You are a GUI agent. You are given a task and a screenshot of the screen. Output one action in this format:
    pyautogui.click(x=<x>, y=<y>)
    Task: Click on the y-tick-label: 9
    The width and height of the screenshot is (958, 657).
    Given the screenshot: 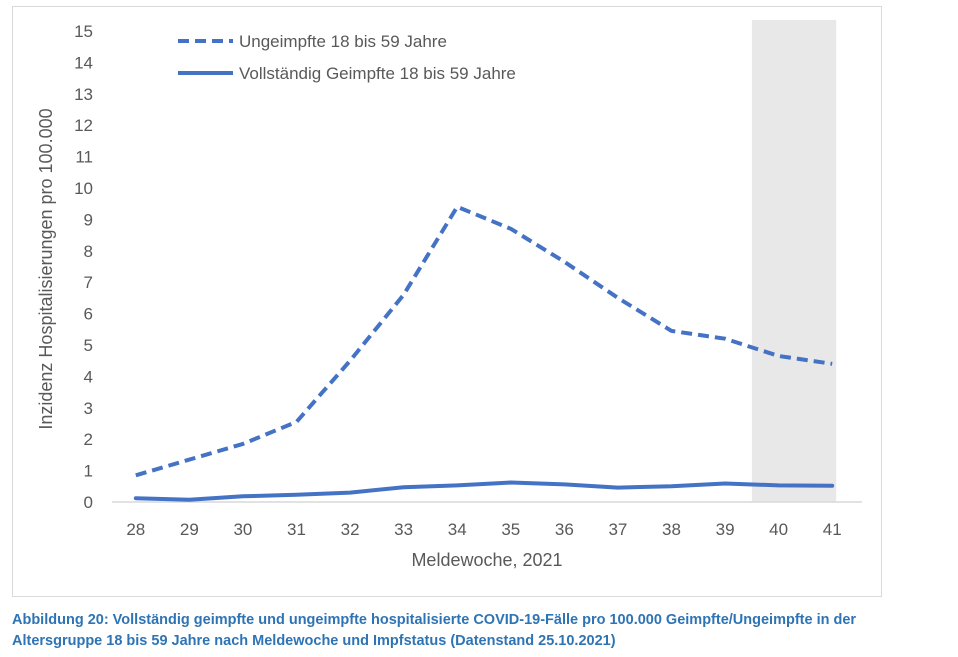 What is the action you would take?
    pyautogui.click(x=88, y=219)
    